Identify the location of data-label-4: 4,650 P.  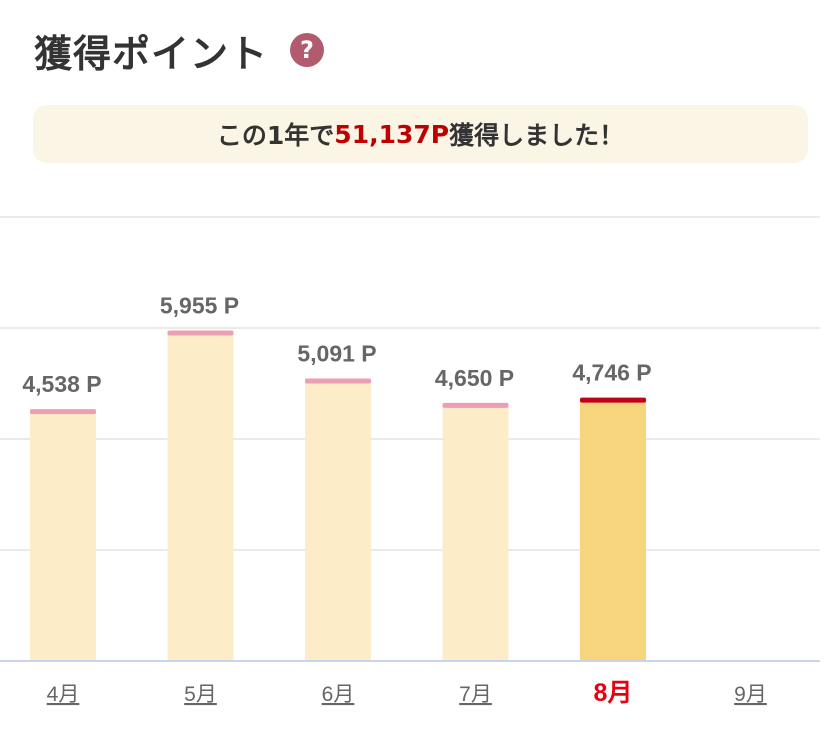
(474, 378).